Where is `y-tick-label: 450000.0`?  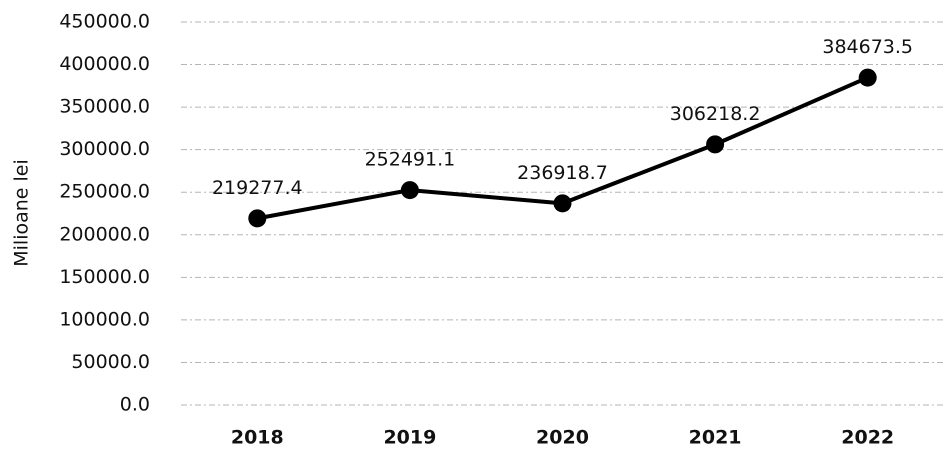 y-tick-label: 450000.0 is located at coordinates (104, 22).